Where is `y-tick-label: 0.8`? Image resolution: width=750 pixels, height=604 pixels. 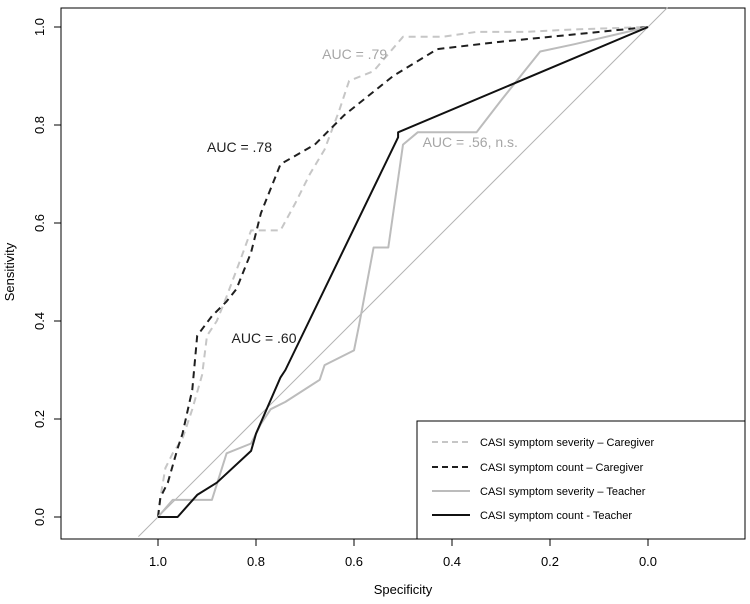 y-tick-label: 0.8 is located at coordinates (39, 125).